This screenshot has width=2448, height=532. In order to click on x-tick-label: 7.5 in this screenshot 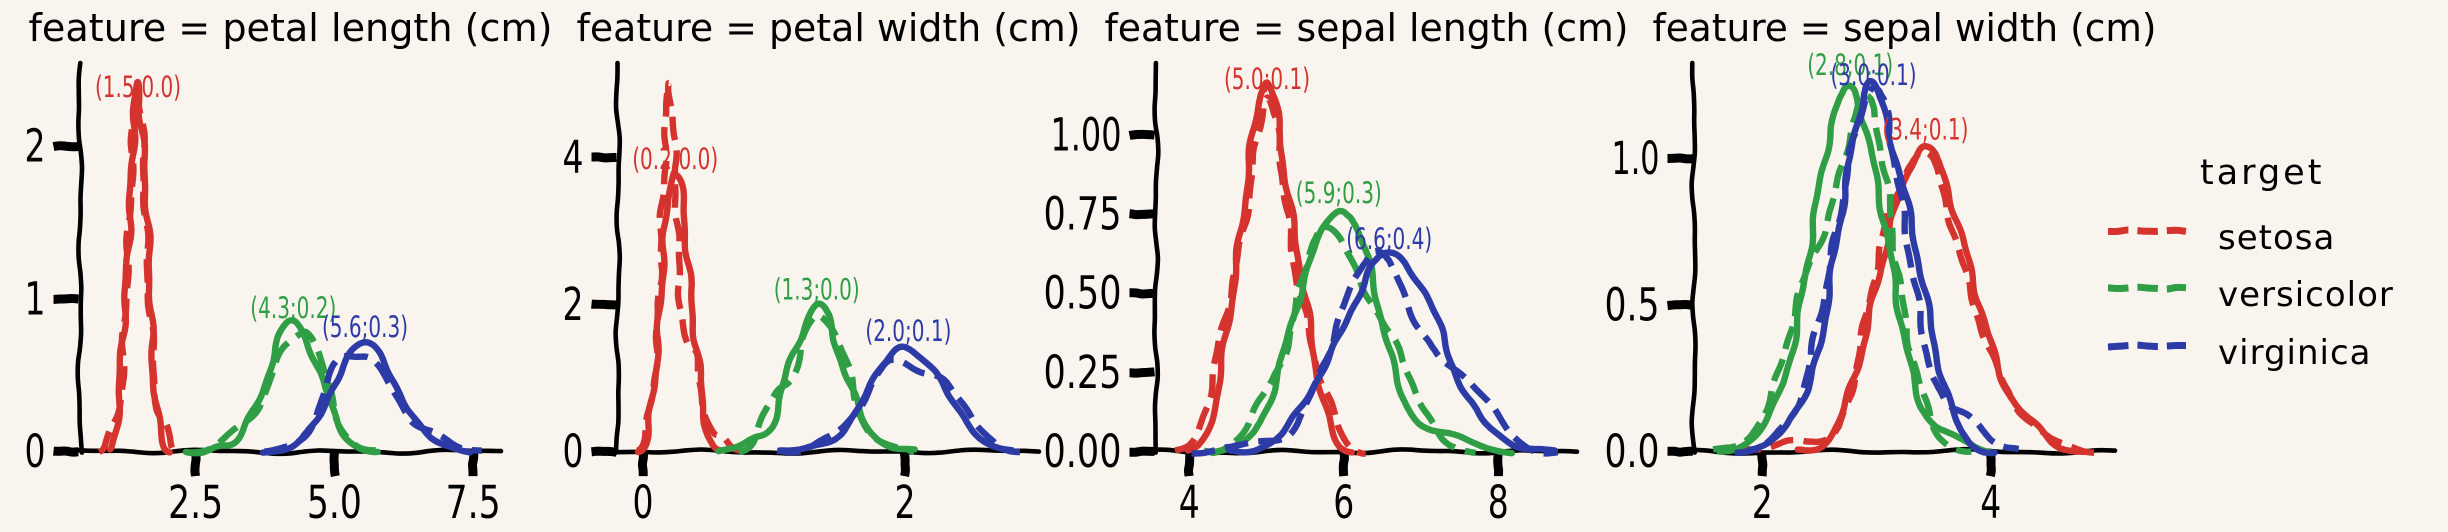, I will do `click(473, 502)`.